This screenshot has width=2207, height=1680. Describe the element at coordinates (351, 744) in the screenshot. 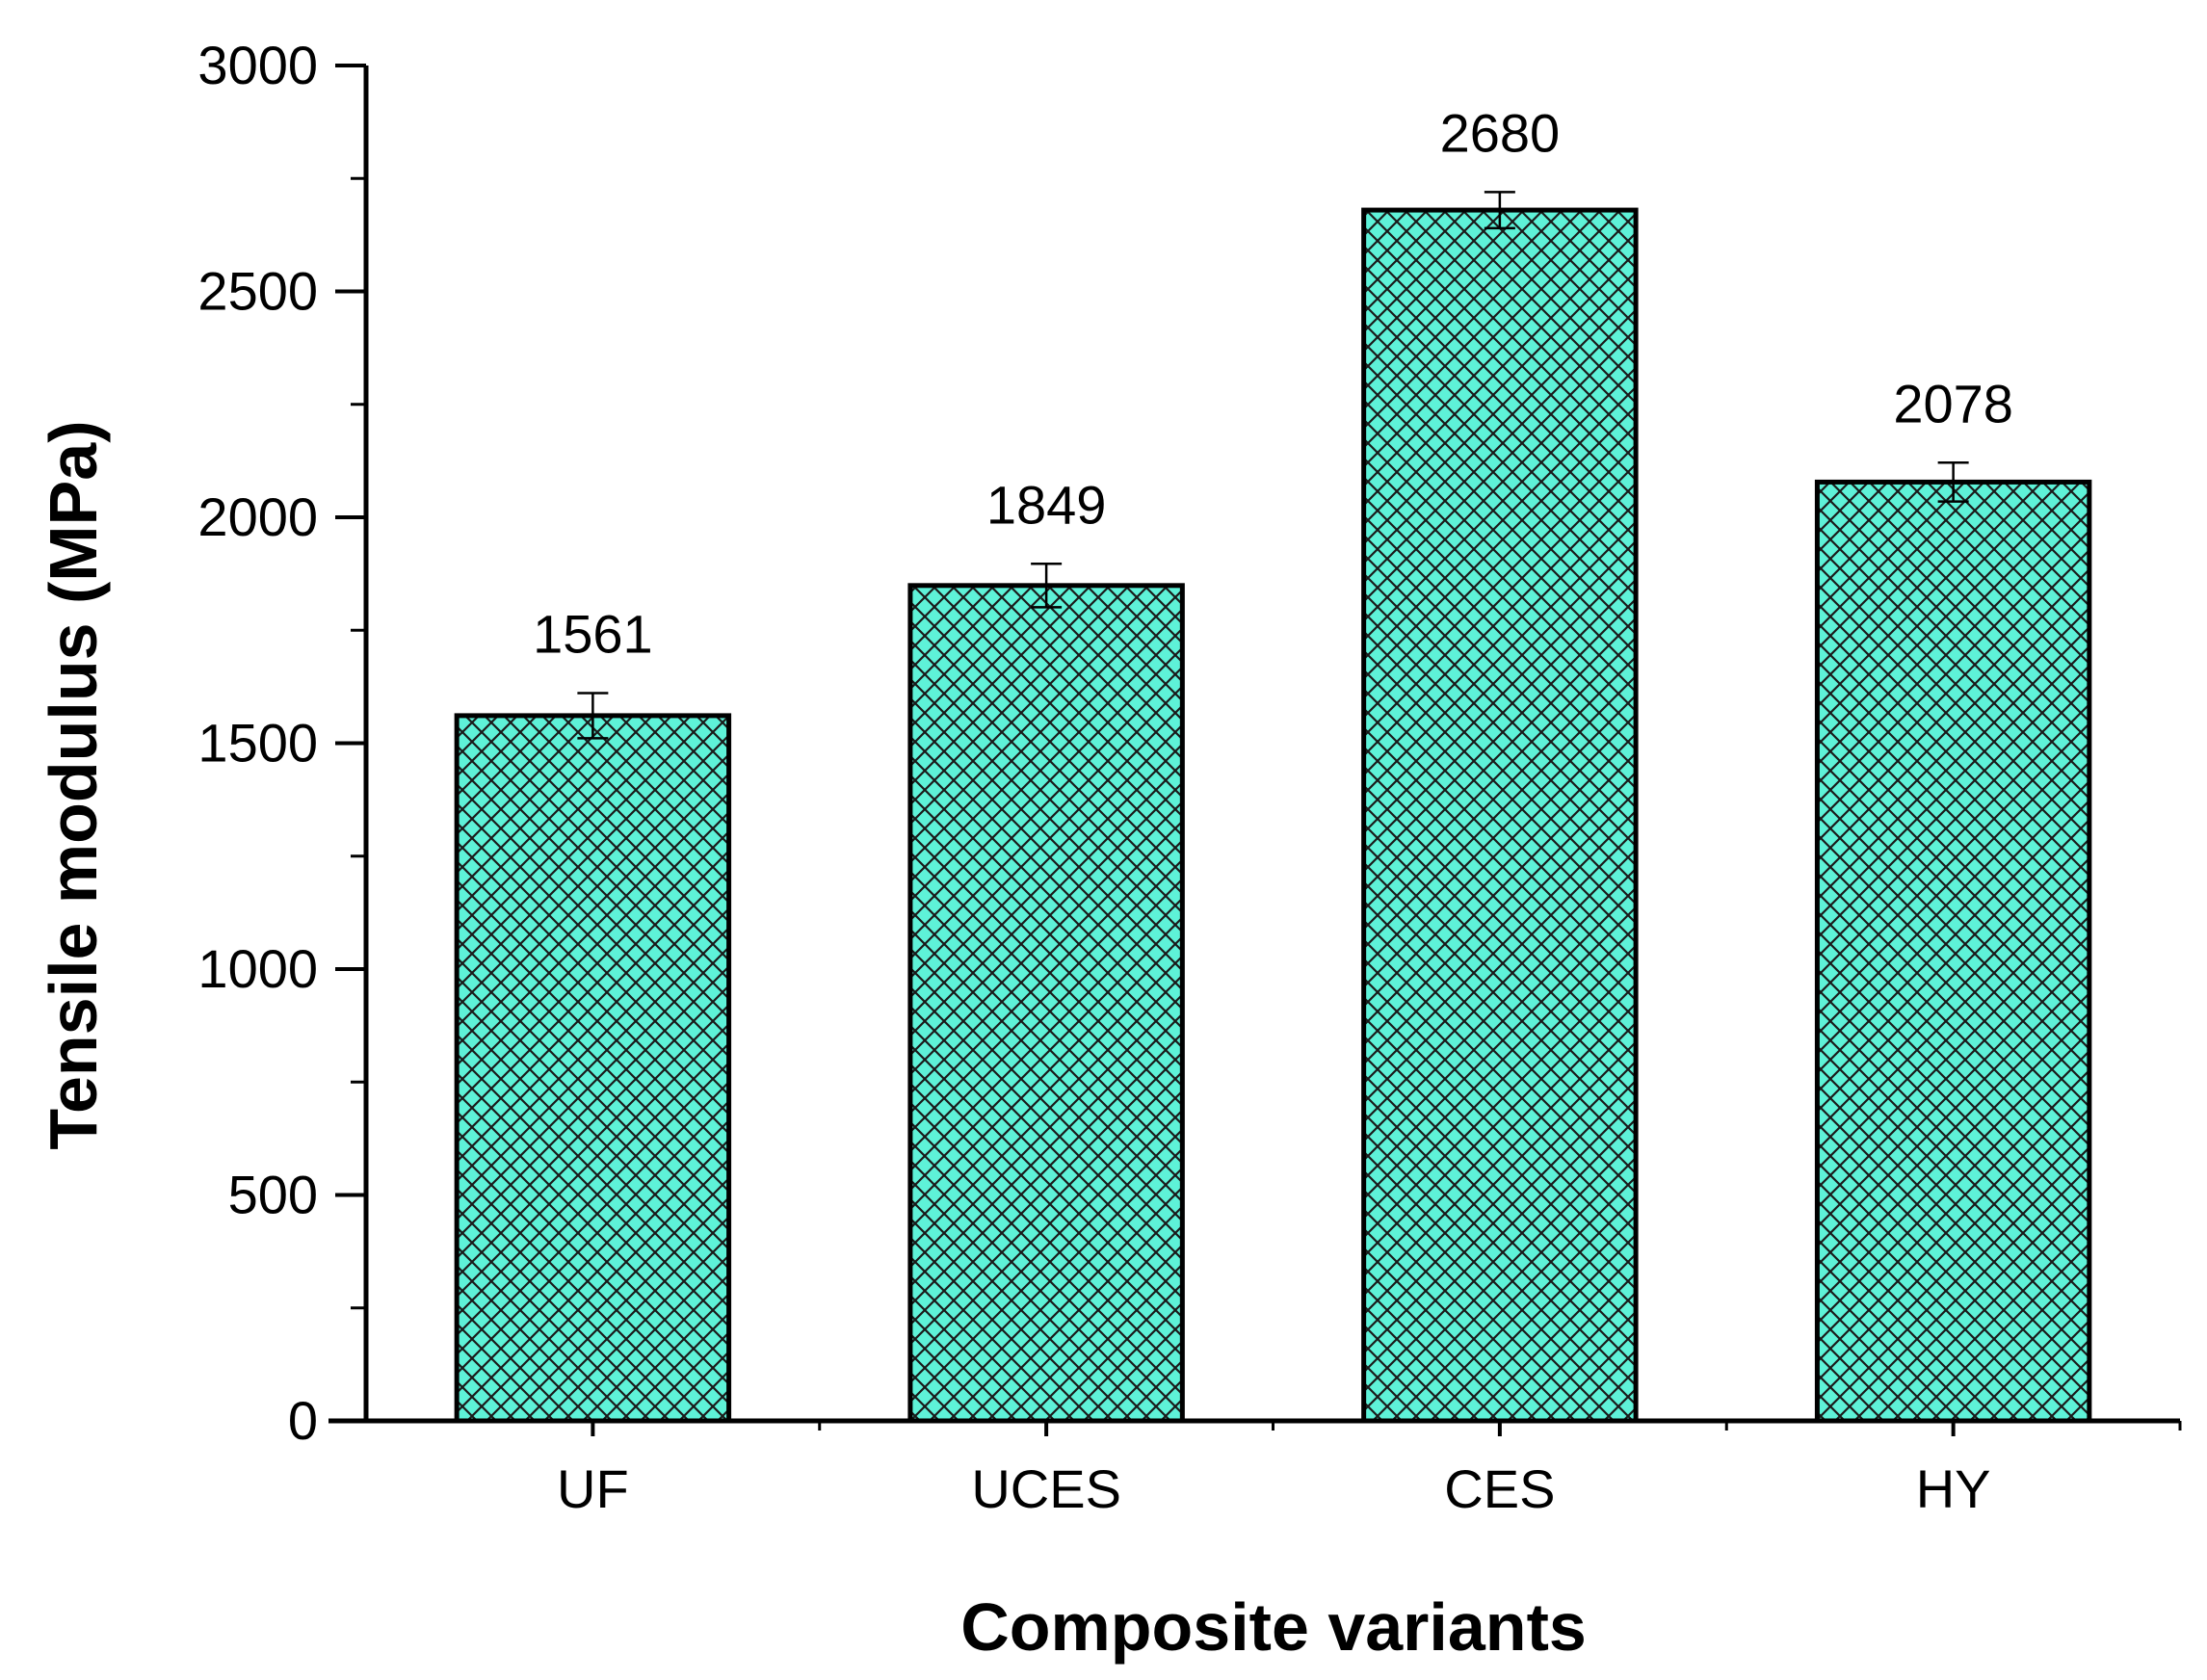

I see `y-ticks` at that location.